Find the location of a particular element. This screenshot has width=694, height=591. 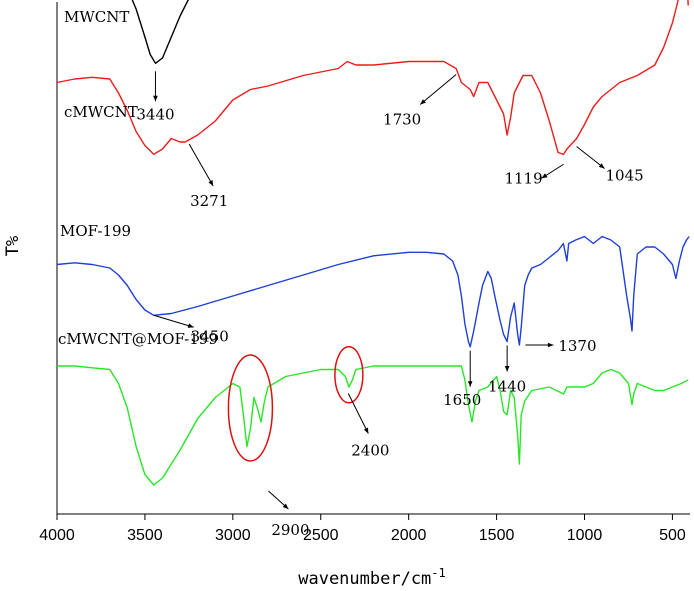

annotation-3450: 3450 is located at coordinates (191, 329).